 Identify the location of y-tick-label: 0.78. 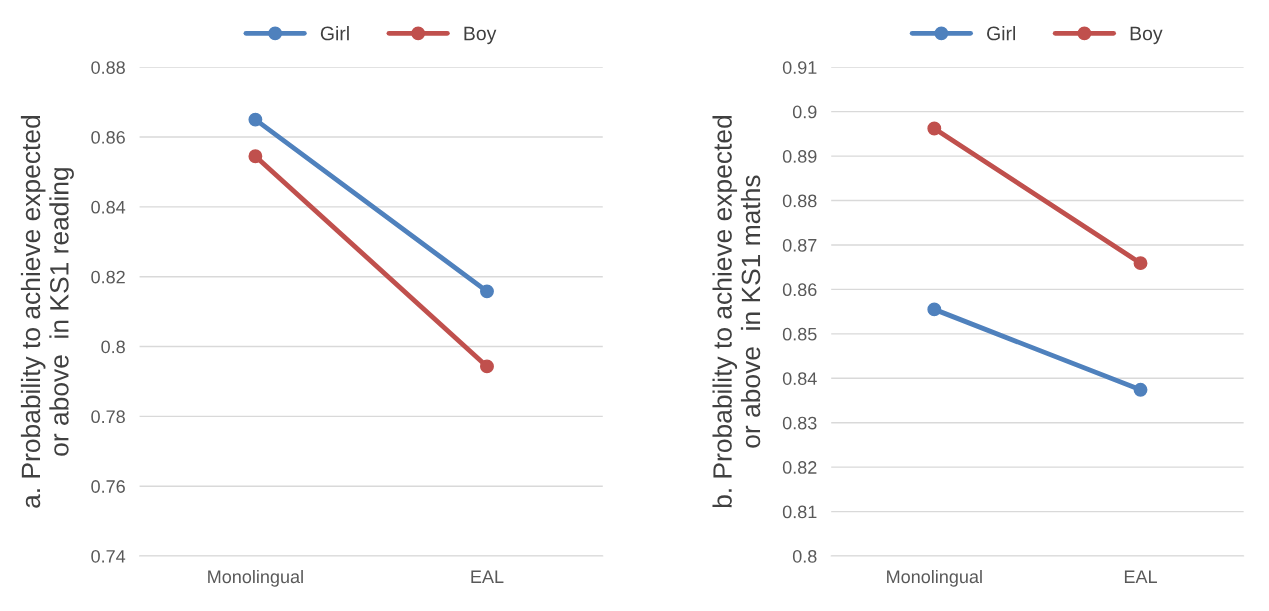
(108, 417).